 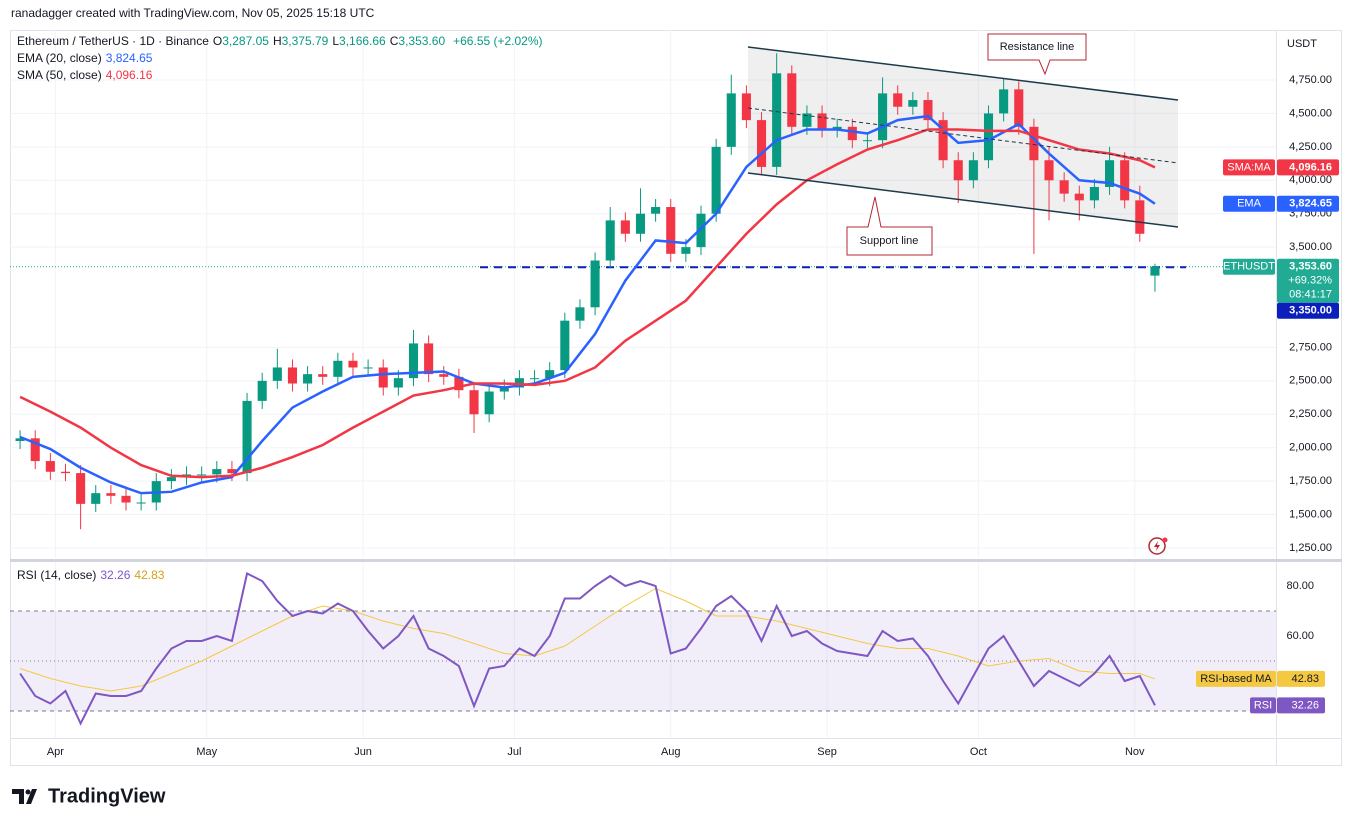 I want to click on rsi-tick-label: 60.00, so click(x=1300, y=636).